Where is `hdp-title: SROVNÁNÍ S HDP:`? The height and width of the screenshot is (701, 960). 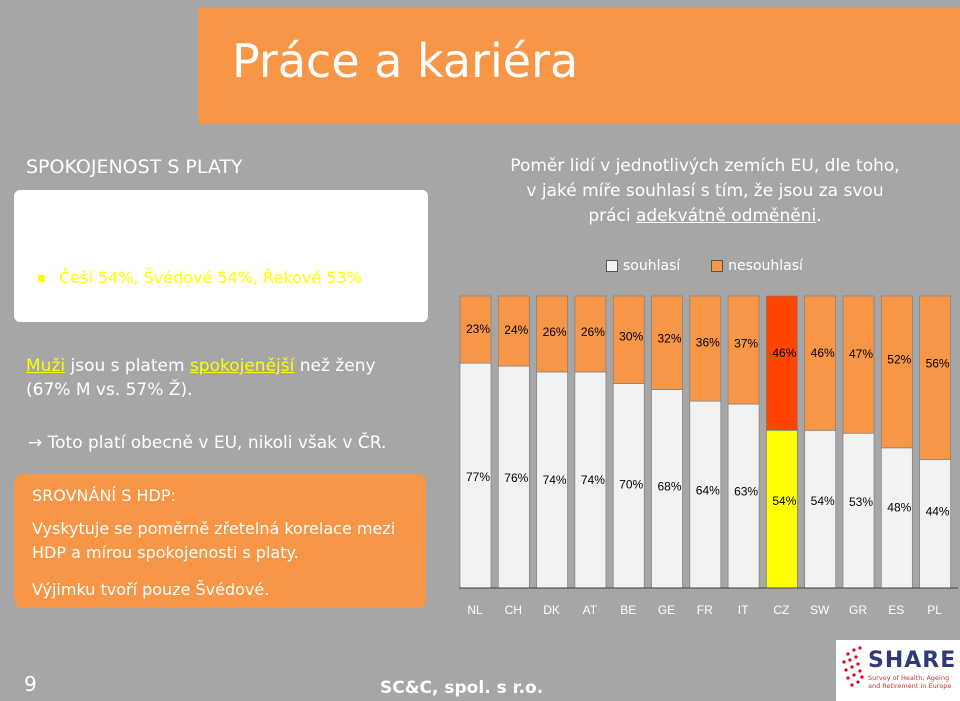 hdp-title: SROVNÁNÍ S HDP: is located at coordinates (104, 495).